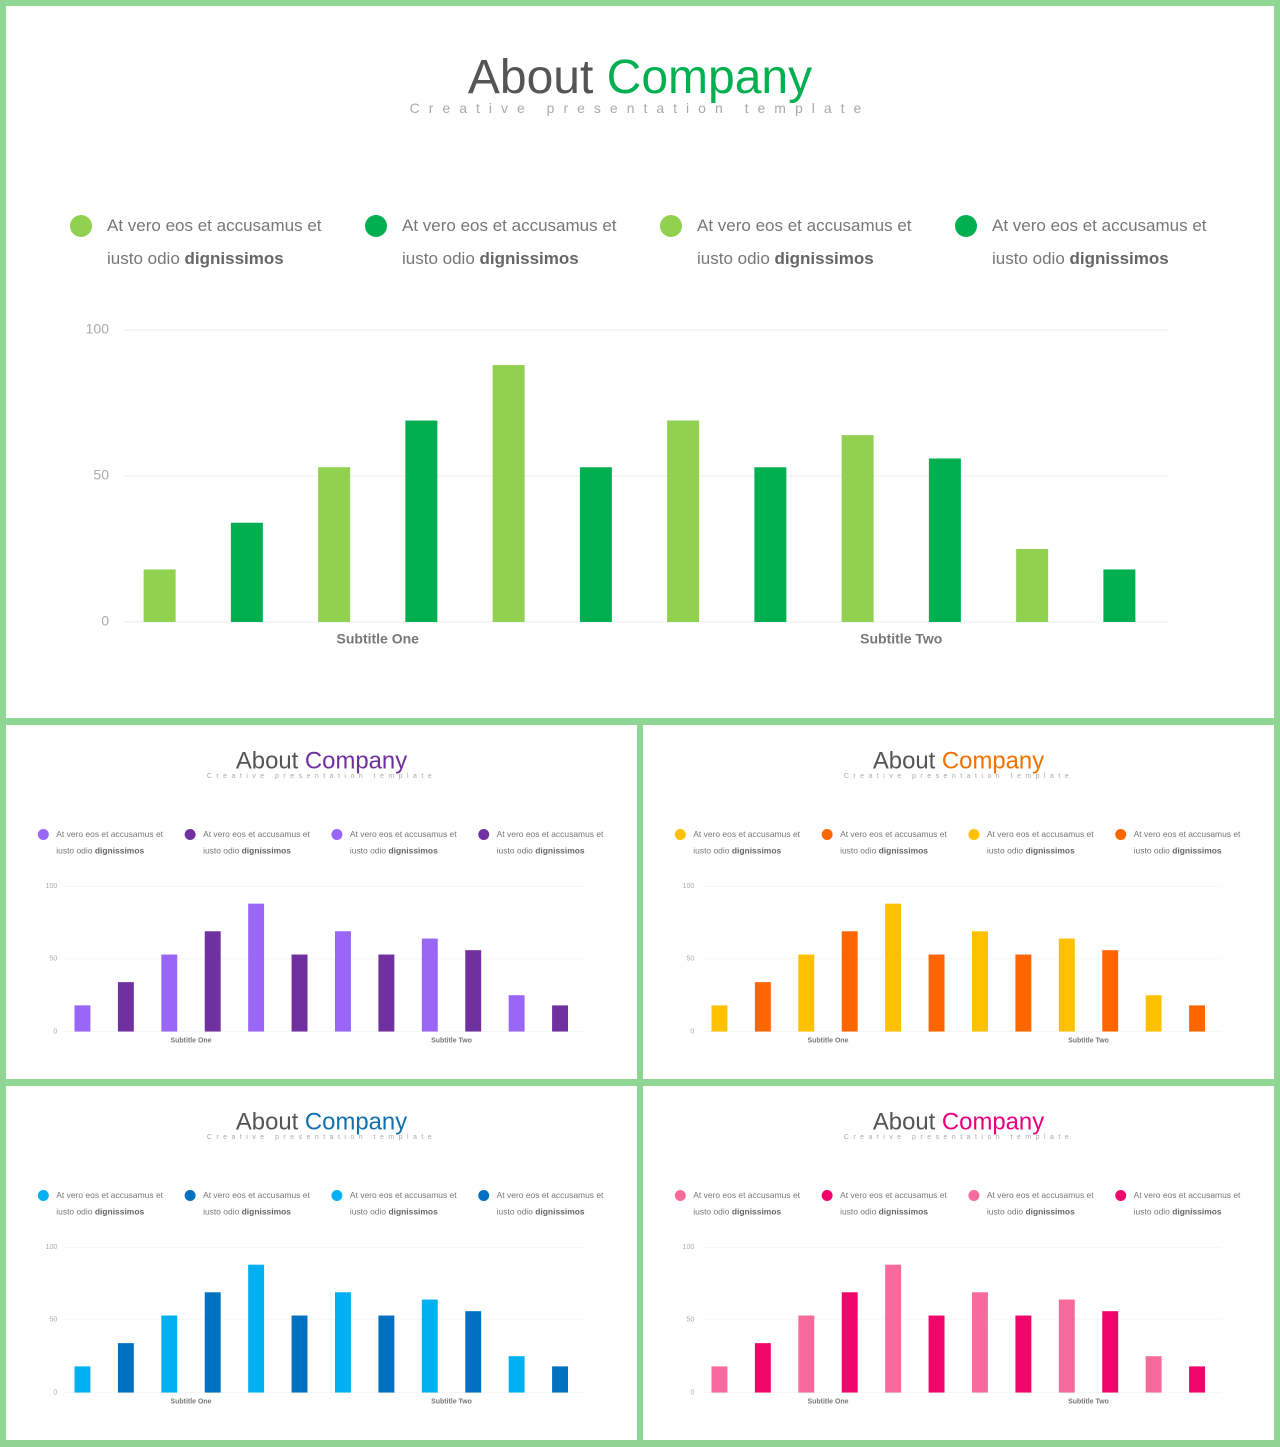 This screenshot has width=1280, height=1447. I want to click on x-tick-label: Subtitle Two, so click(1088, 1401).